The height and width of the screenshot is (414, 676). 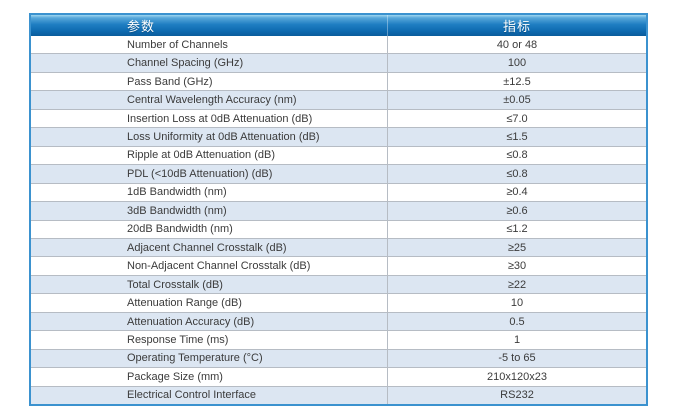 What do you see at coordinates (209, 340) in the screenshot?
I see `param-cell: Response Time (ms)` at bounding box center [209, 340].